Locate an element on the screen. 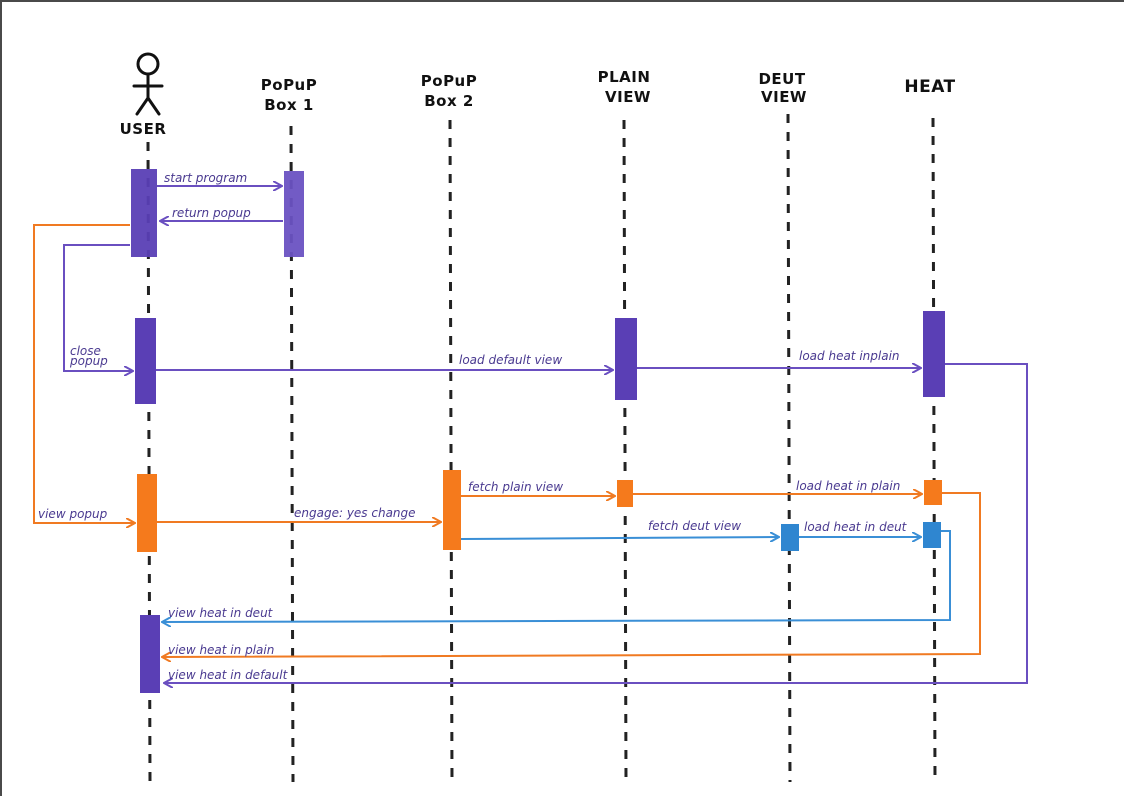  participant-plain-label: PLAIN is located at coordinates (624, 77).